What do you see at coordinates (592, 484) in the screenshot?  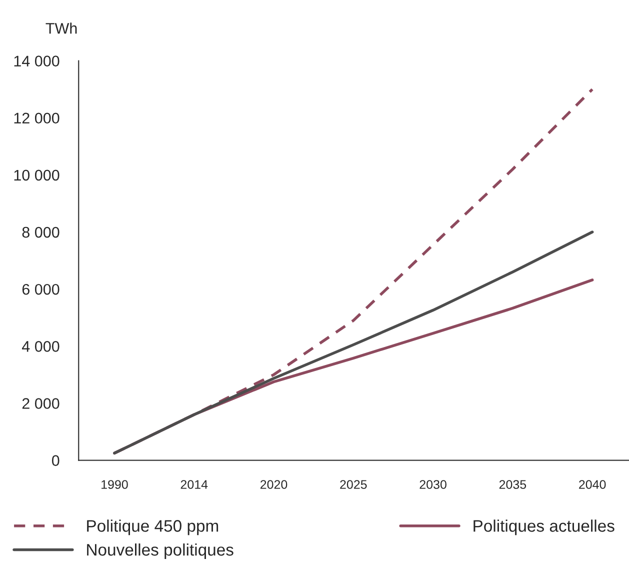 I see `x-tick-label: 2040` at bounding box center [592, 484].